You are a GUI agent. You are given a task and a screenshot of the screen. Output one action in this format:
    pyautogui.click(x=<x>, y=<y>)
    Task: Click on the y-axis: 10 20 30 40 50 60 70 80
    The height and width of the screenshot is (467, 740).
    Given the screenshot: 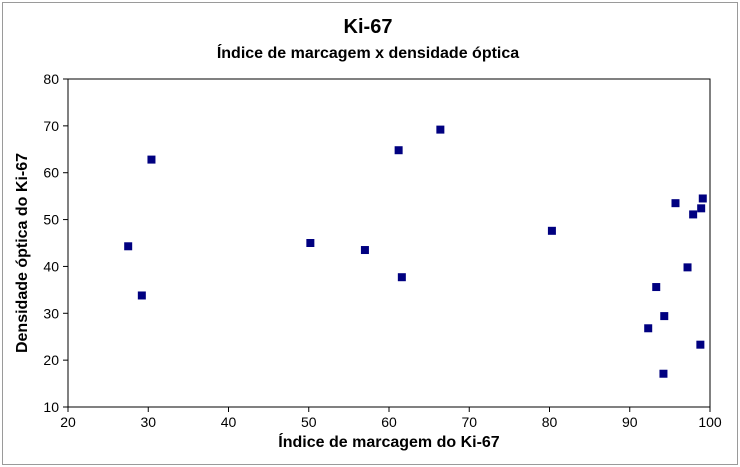 What is the action you would take?
    pyautogui.click(x=55, y=243)
    